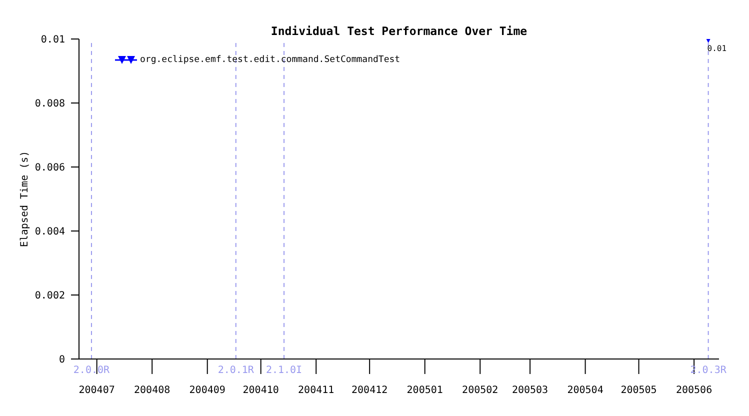 The height and width of the screenshot is (416, 749). I want to click on y-tick-label: 0.004, so click(49, 232).